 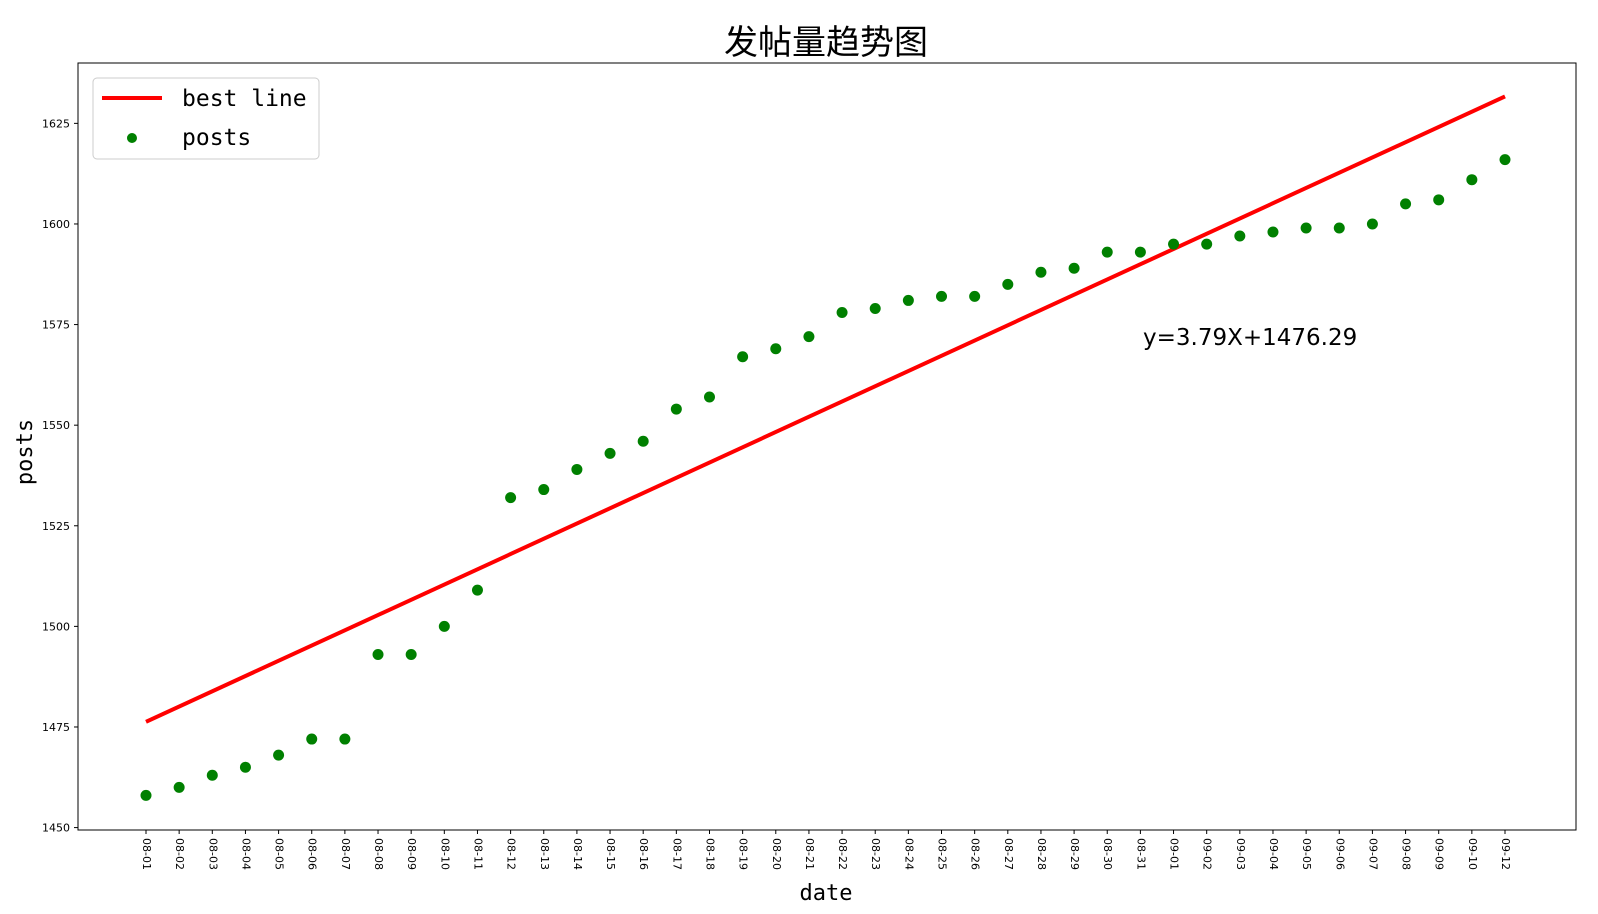 I want to click on x-tick-label: 09-09, so click(x=1439, y=854).